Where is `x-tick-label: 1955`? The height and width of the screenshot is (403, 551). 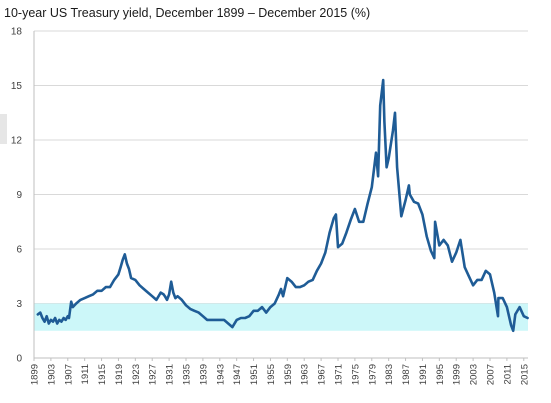 x-tick-label: 1955 is located at coordinates (271, 374).